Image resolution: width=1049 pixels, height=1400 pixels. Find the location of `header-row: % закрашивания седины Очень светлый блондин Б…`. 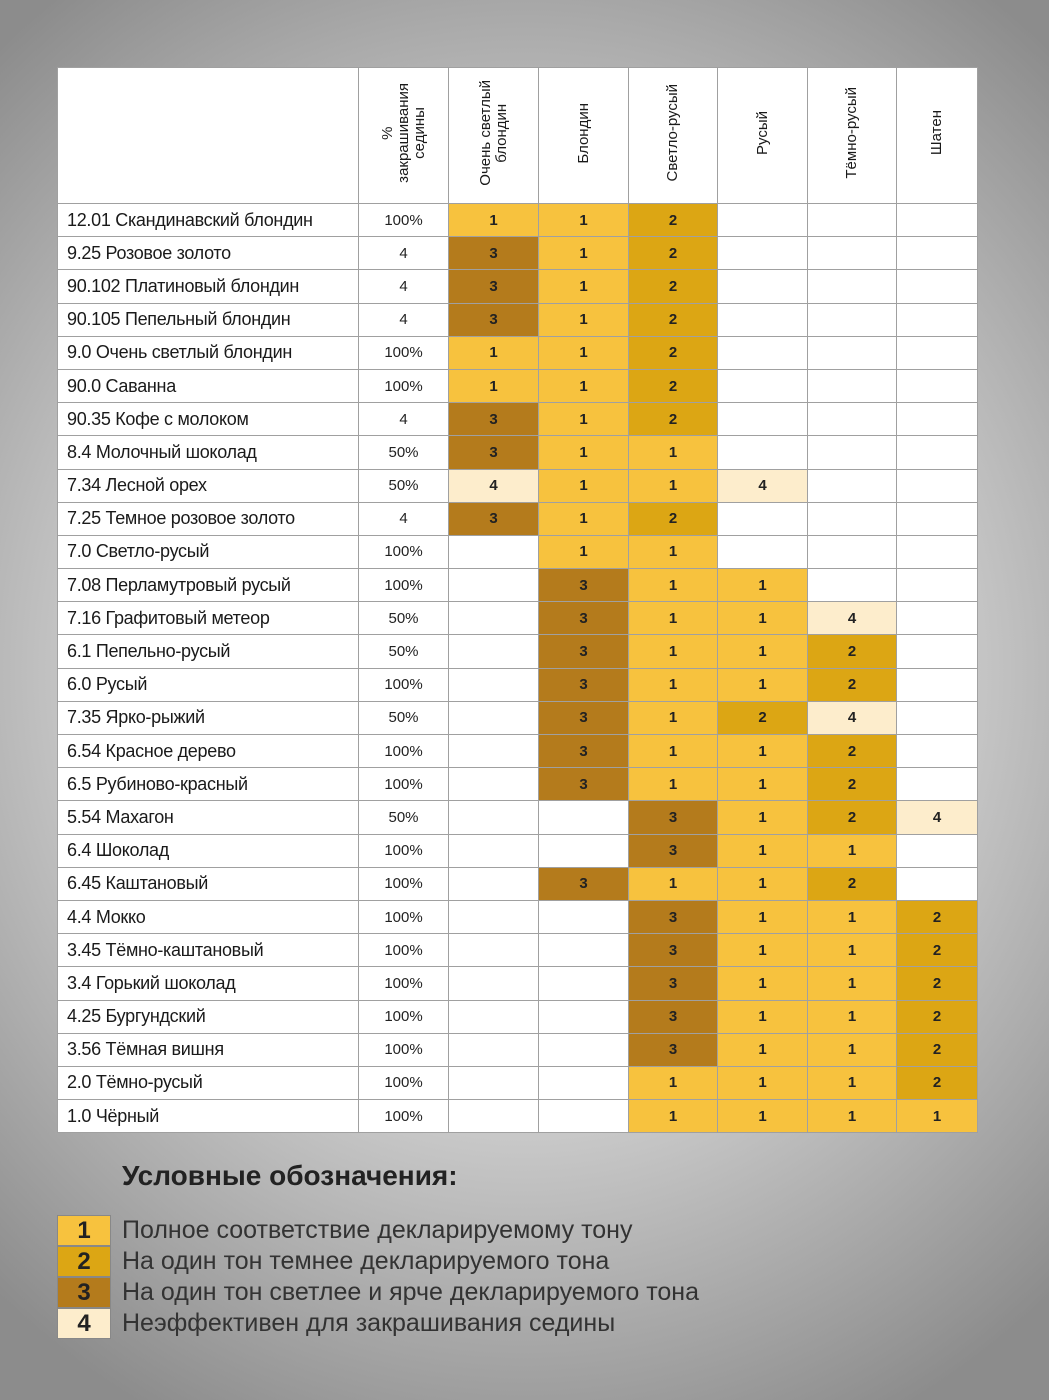

header-row: % закрашивания седины Очень светлый блондин Б… is located at coordinates (517, 135).